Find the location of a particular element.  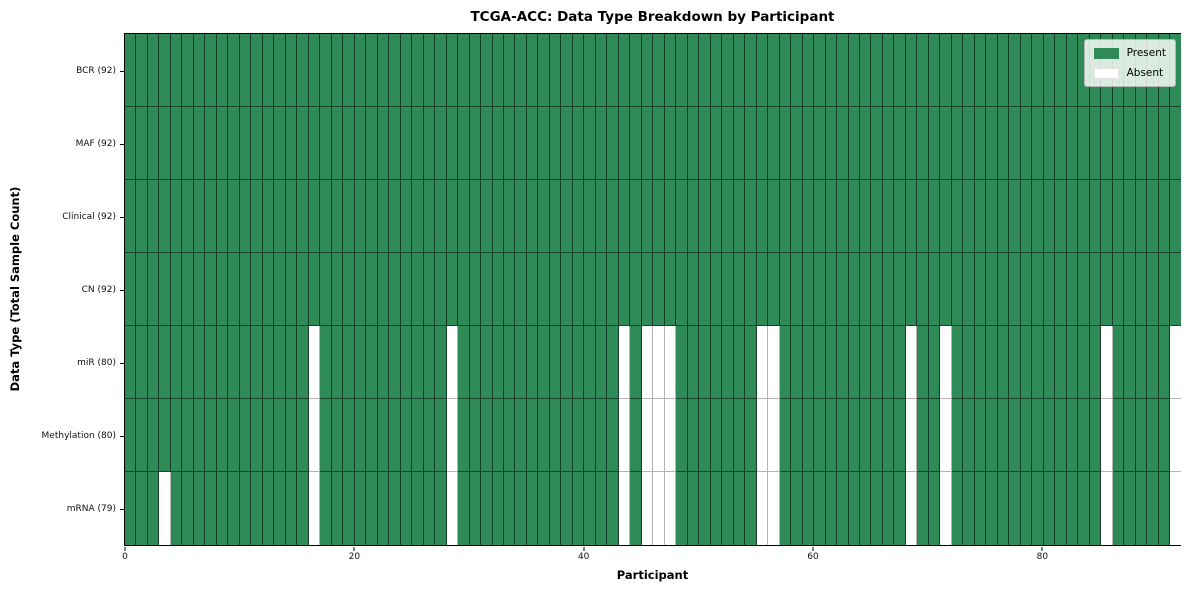

legend: Present Absent is located at coordinates (1129, 63).